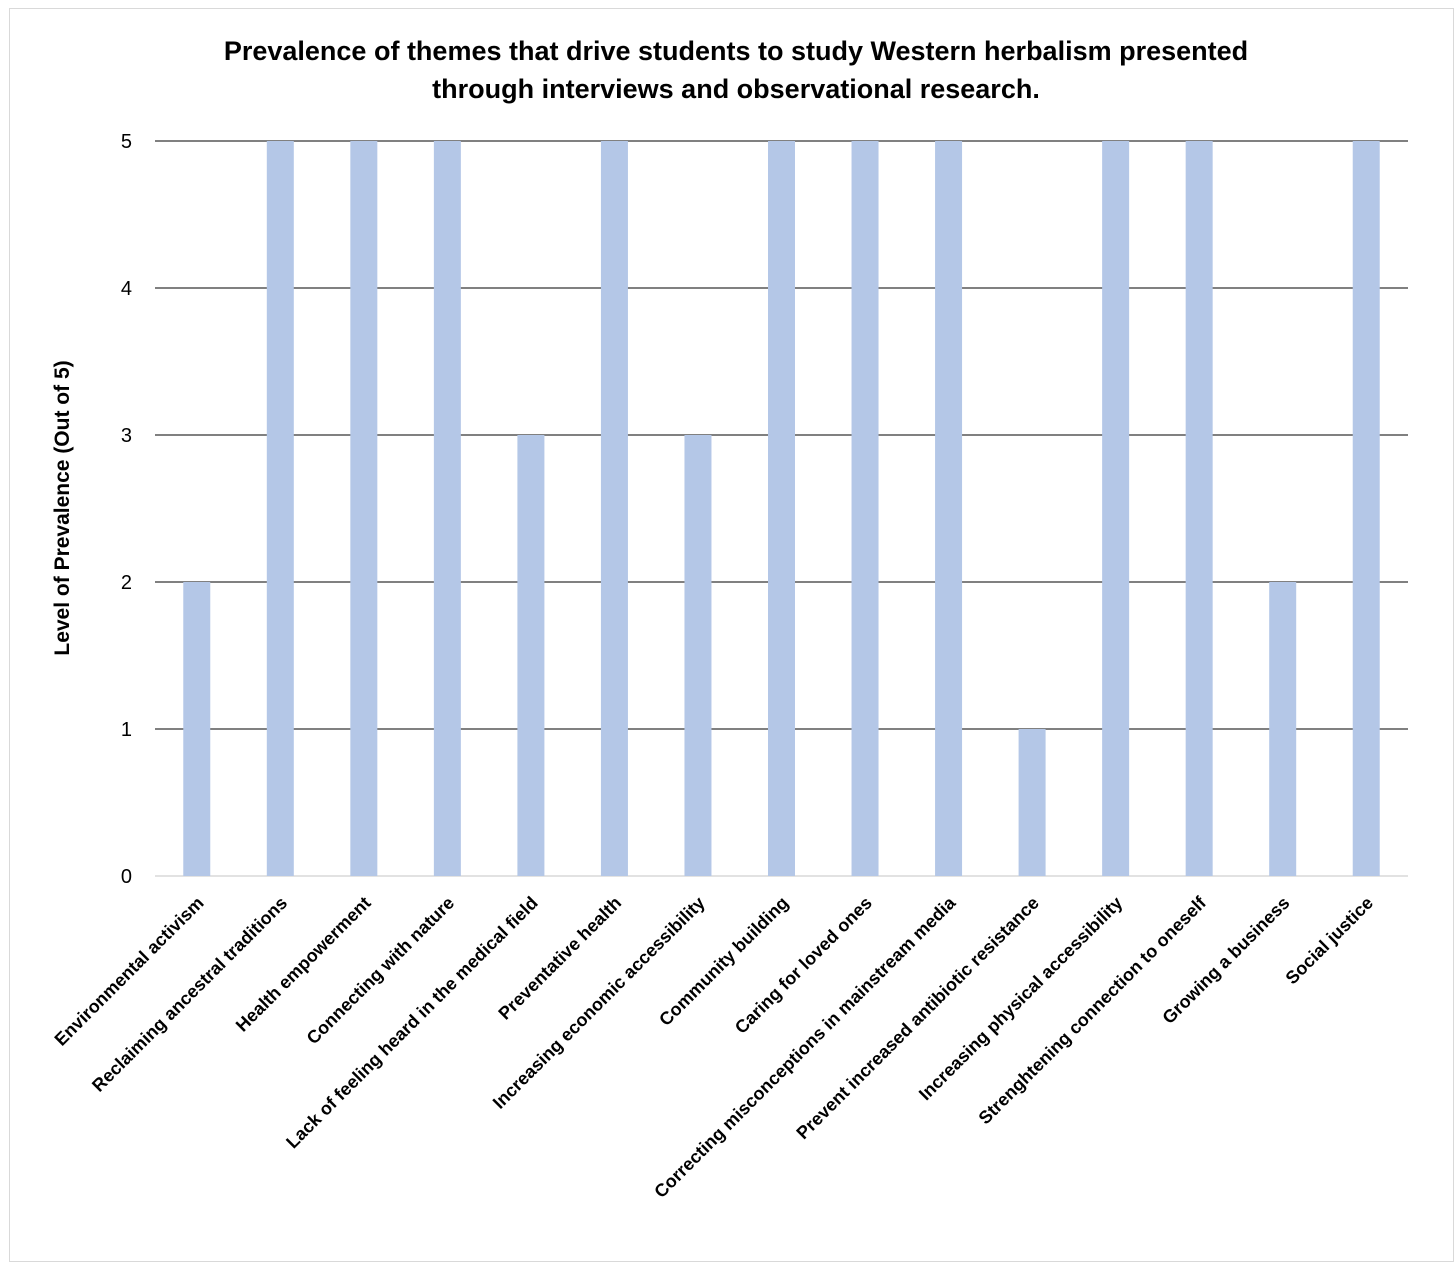 This screenshot has width=1456, height=1264. I want to click on bar-connecting-with-nature, so click(447, 508).